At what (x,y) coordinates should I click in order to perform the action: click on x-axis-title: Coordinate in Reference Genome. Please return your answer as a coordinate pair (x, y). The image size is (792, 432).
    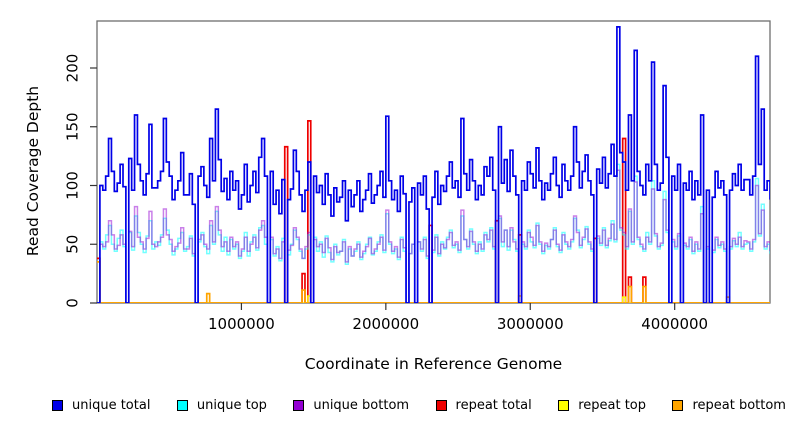
    Looking at the image, I should click on (433, 364).